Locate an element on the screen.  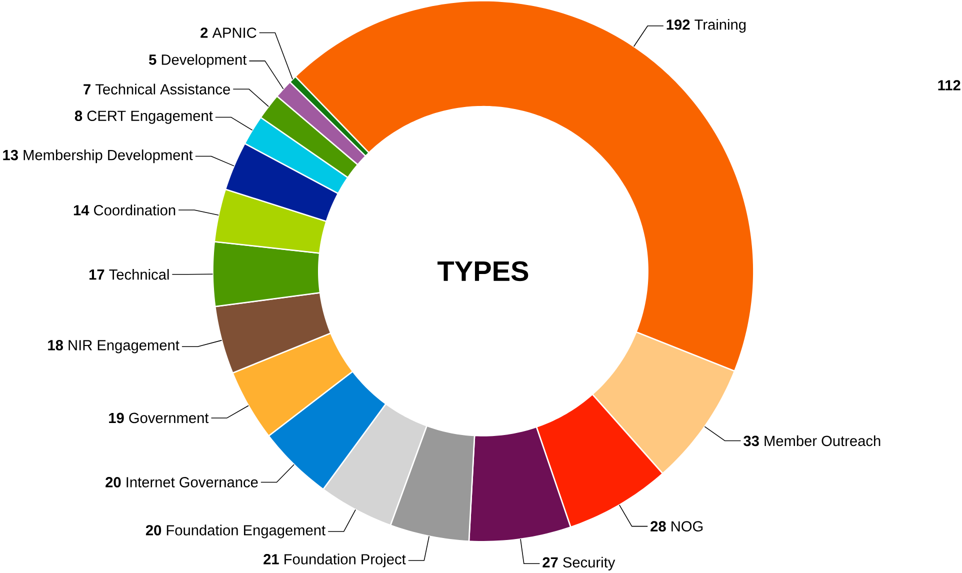
data-label: 7 is located at coordinates (87, 89).